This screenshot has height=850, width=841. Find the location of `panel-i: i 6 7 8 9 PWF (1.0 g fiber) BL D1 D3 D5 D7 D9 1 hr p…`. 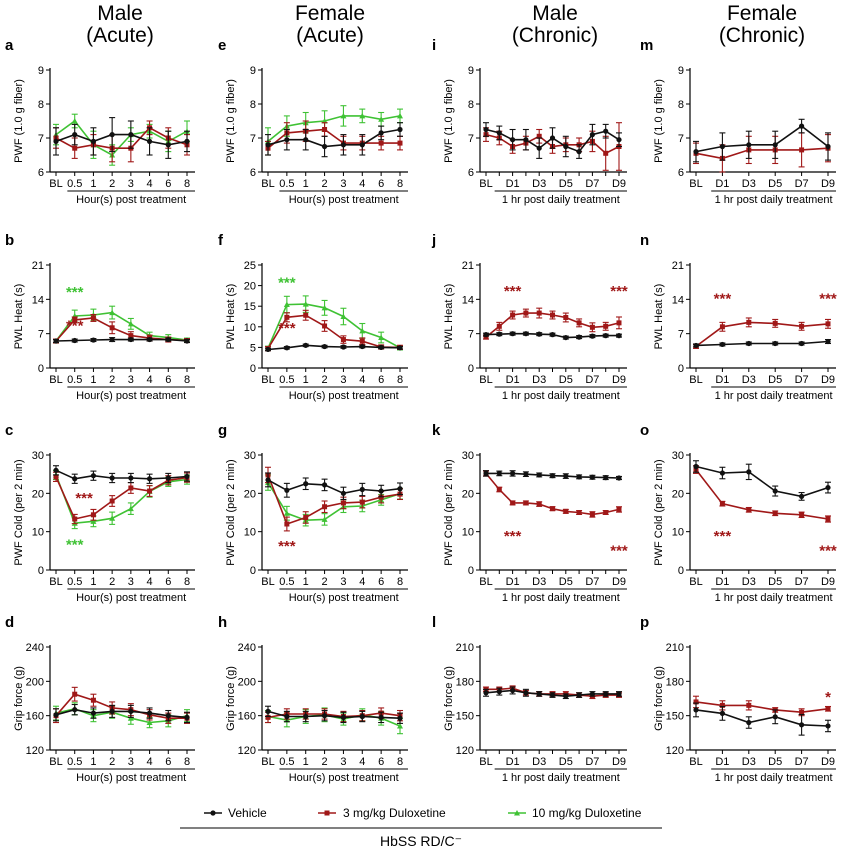

panel-i: i 6 7 8 9 PWF (1.0 g fiber) BL D1 D3 D5 D7 D9 1 hr p… is located at coordinates (529, 121).